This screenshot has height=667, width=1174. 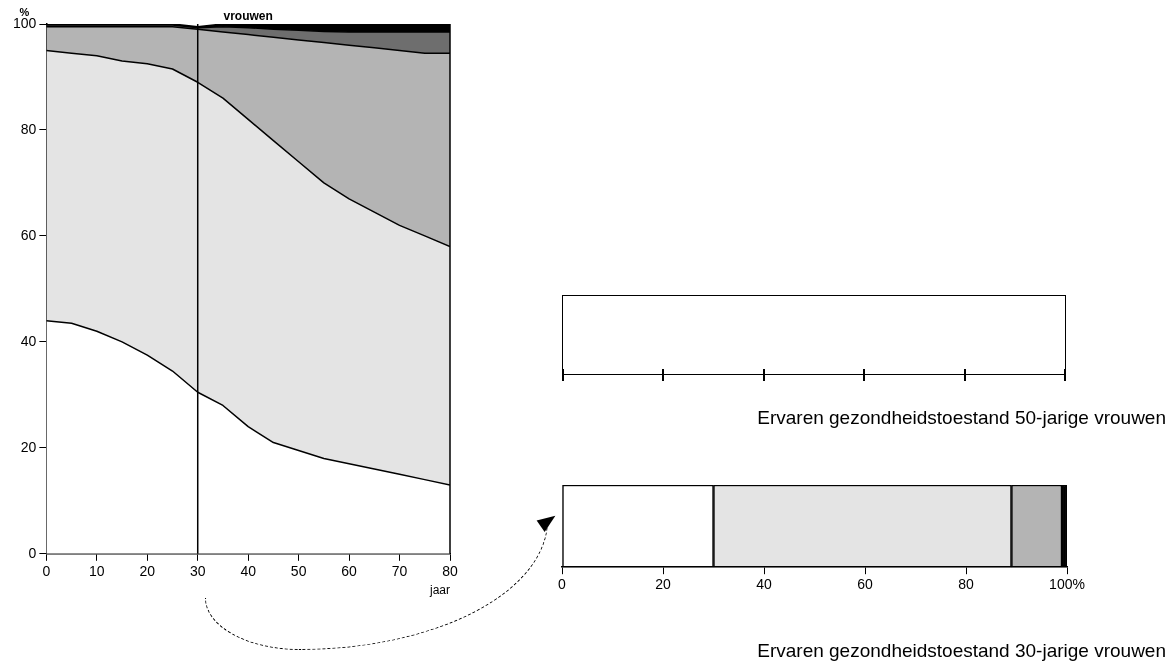 What do you see at coordinates (248, 16) in the screenshot?
I see `chart-title: vrouwen` at bounding box center [248, 16].